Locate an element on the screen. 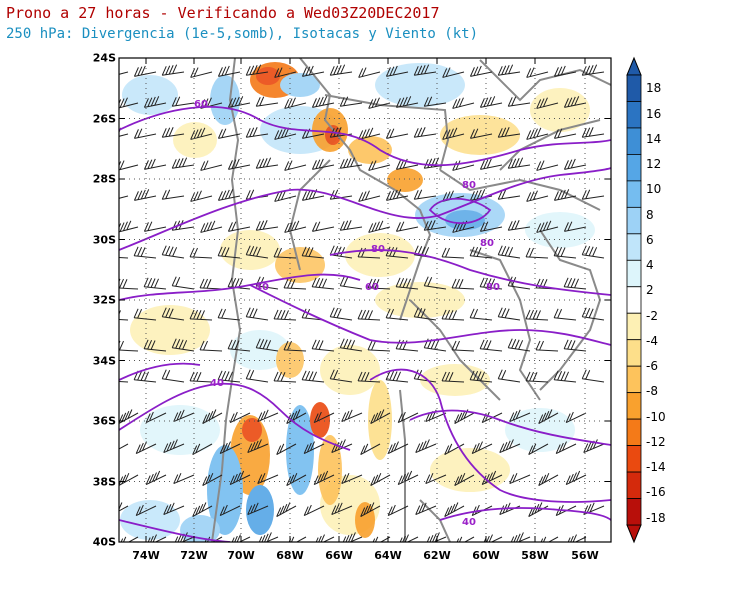  svg-text: 40 is located at coordinates (469, 522).